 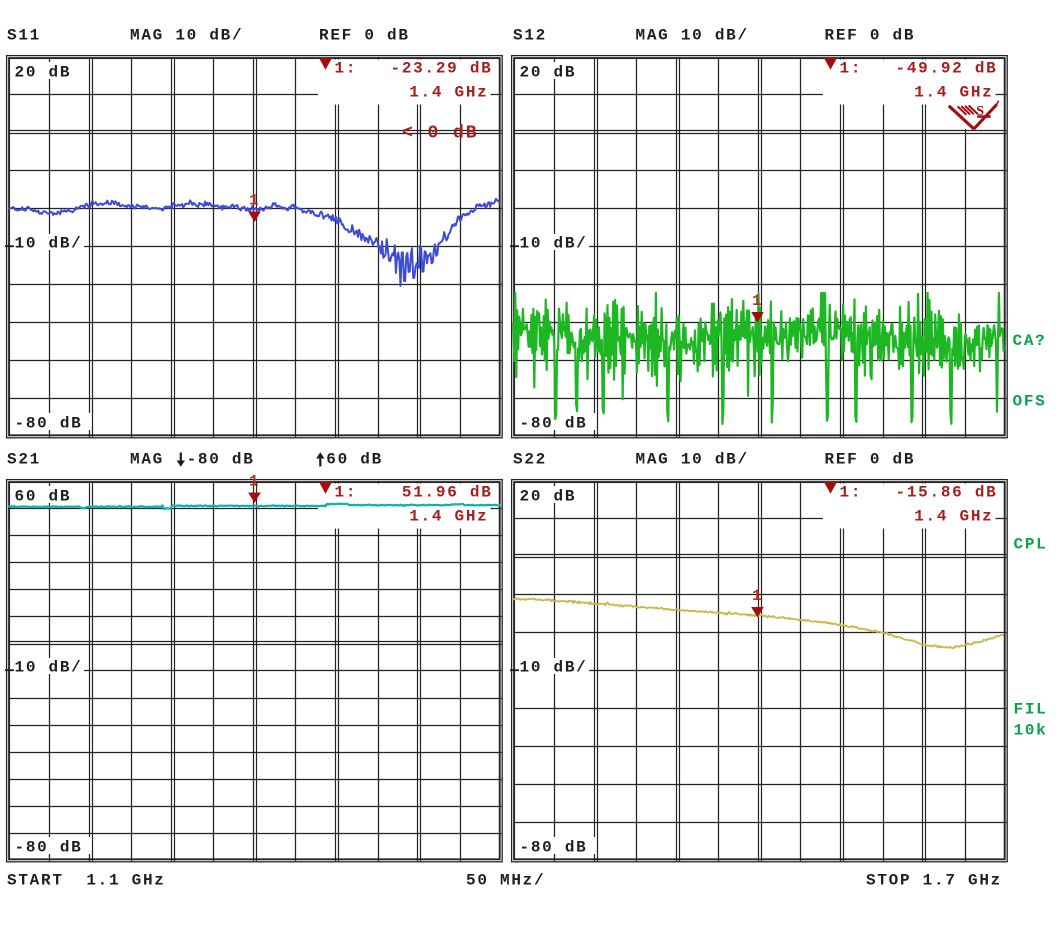 What do you see at coordinates (1031, 545) in the screenshot?
I see `svg-text: CPL` at bounding box center [1031, 545].